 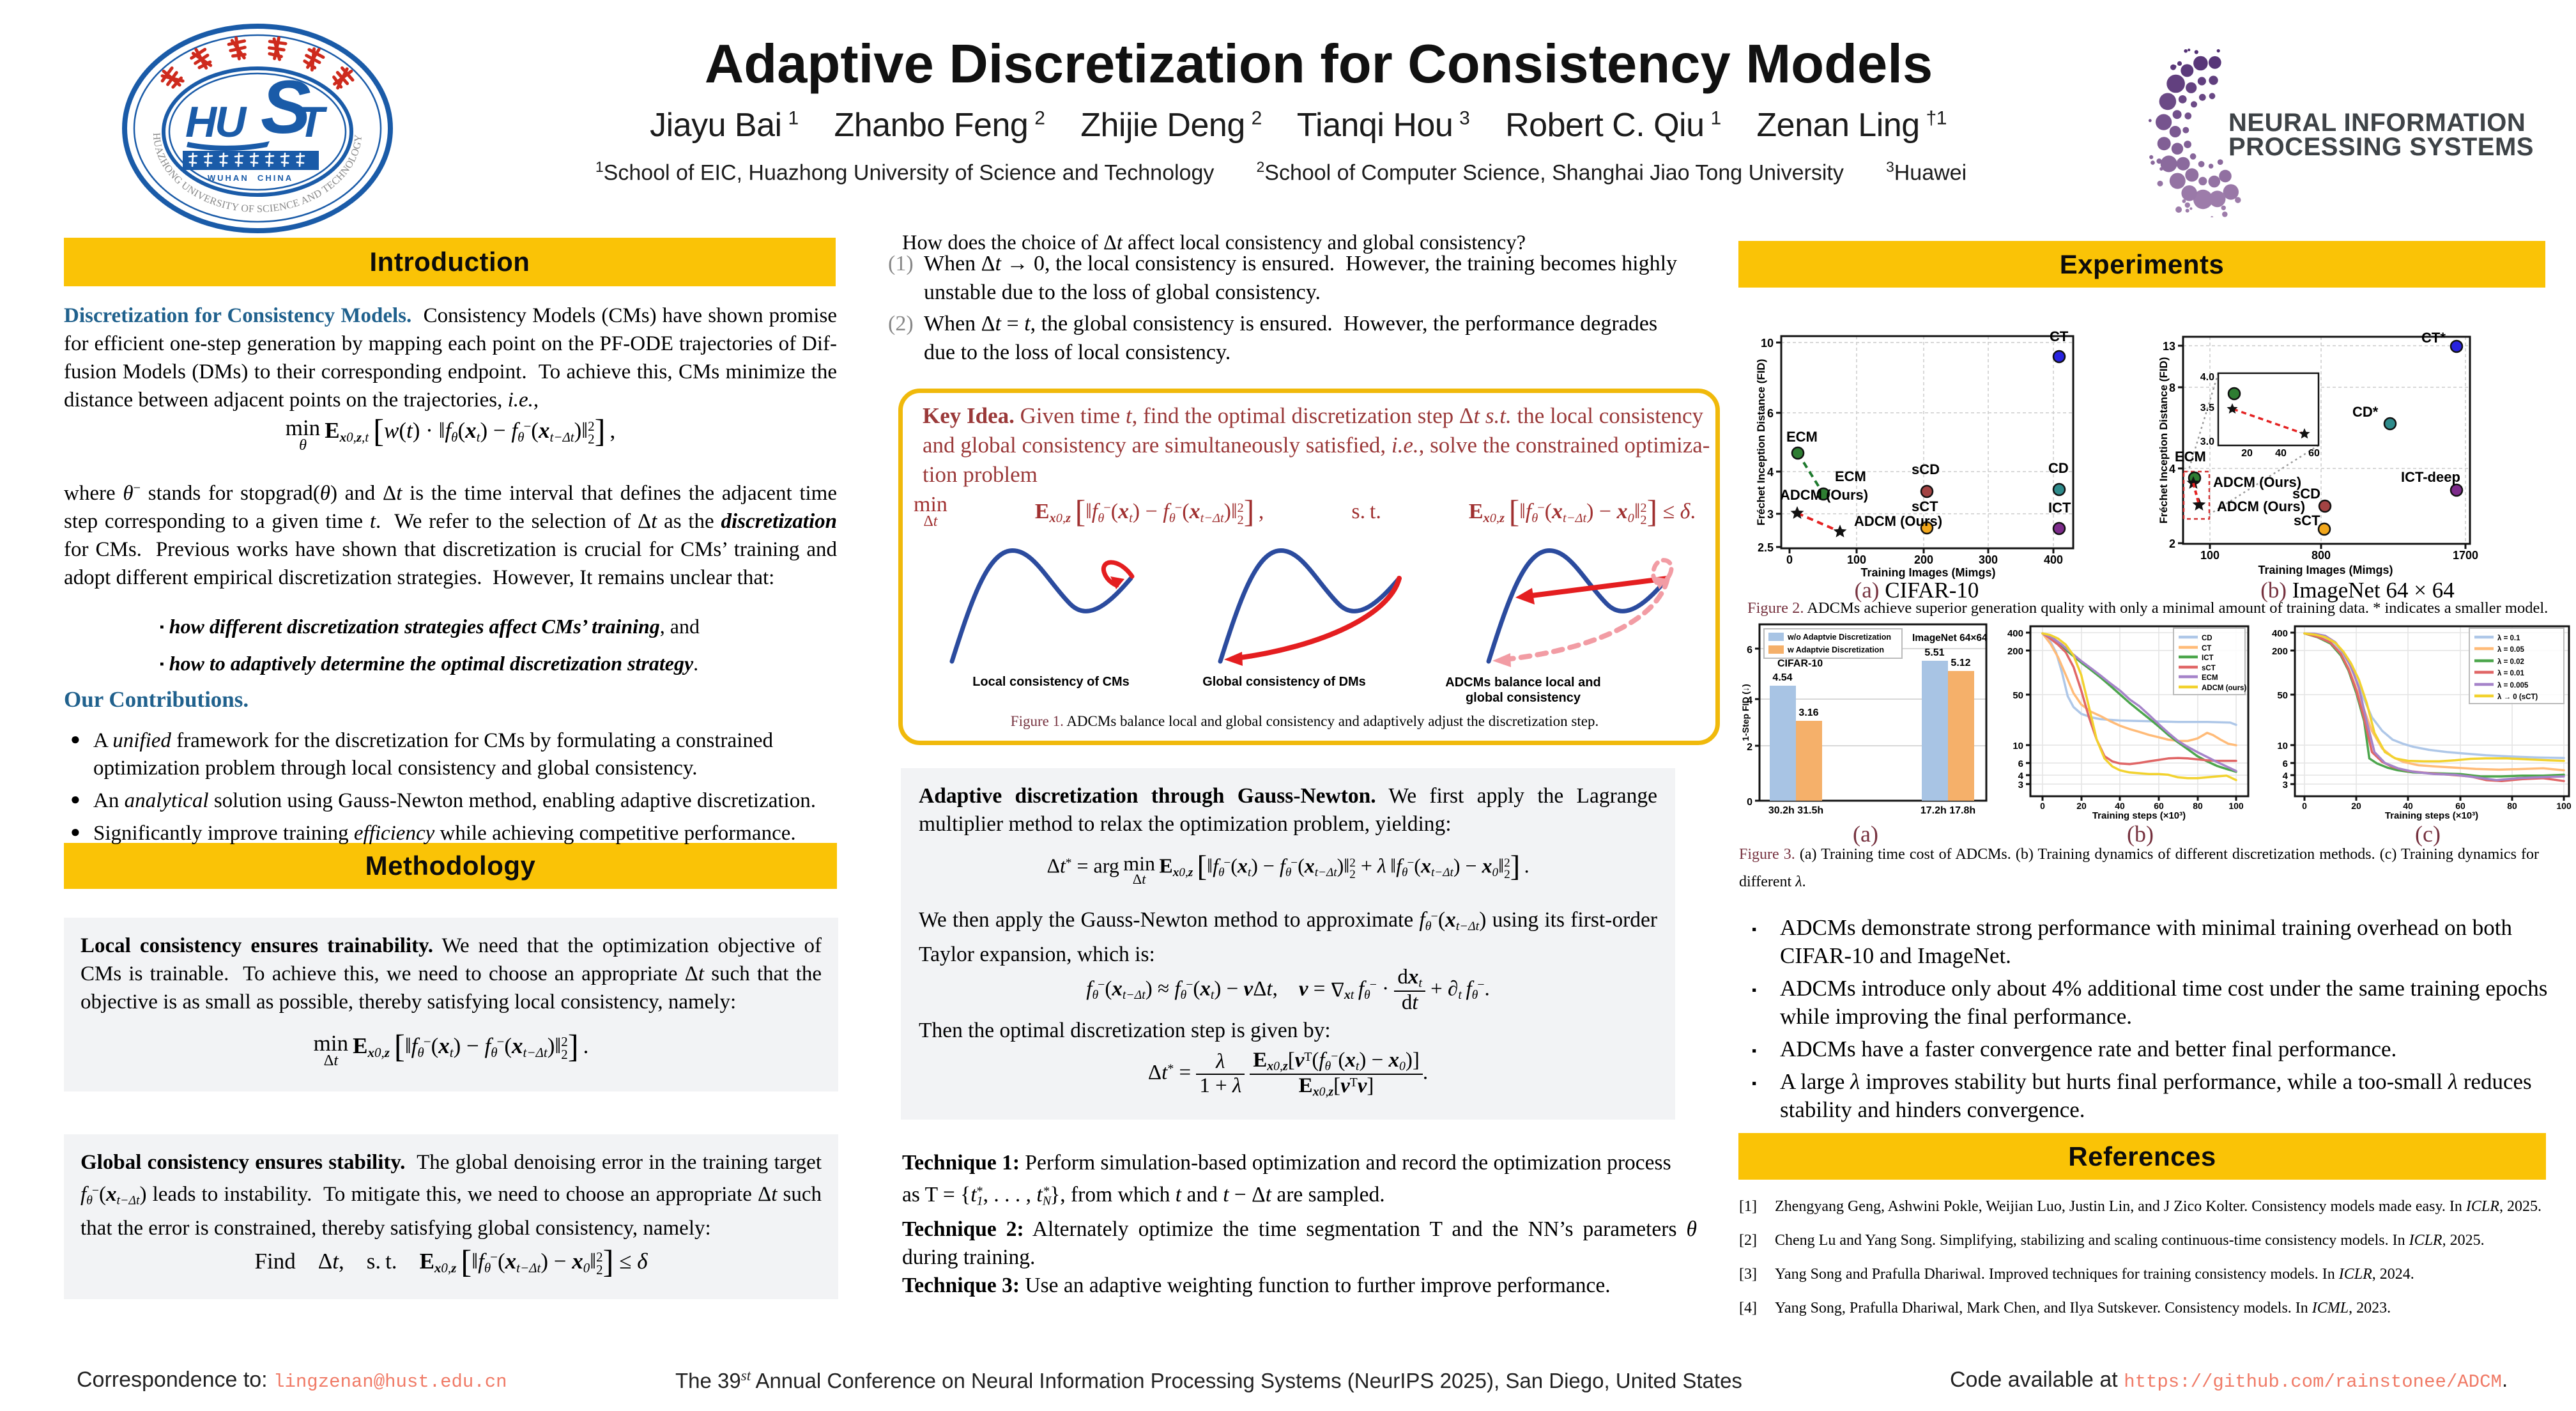 What do you see at coordinates (1800, 663) in the screenshot?
I see `svg-text: CIFAR-10` at bounding box center [1800, 663].